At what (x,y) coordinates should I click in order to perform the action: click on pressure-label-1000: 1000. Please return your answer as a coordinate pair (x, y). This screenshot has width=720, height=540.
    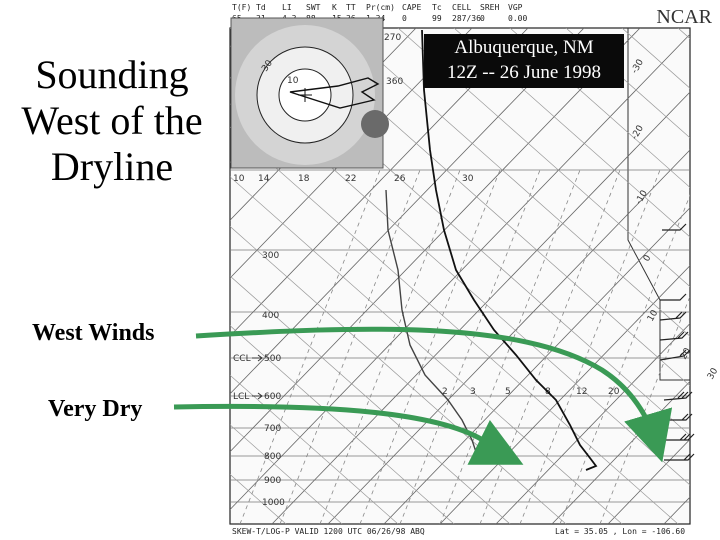
    Looking at the image, I should click on (273, 503).